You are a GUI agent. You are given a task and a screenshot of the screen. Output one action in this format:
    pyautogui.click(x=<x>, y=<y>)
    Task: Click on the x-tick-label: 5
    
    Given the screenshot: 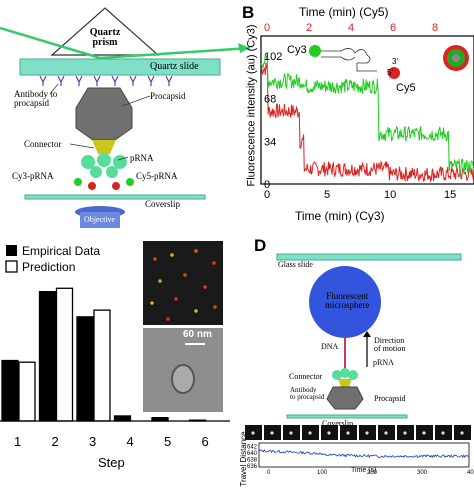 What is the action you would take?
    pyautogui.click(x=168, y=441)
    